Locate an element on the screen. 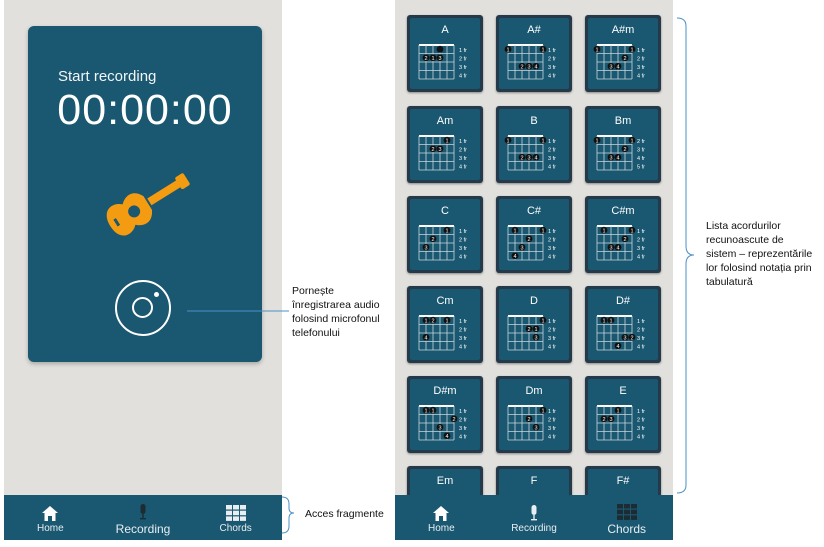 The image size is (824, 547). chord-tile-body: D# 1 fr 2 fr 3 fr 4 fr 1 1 2 3 4 is located at coordinates (623, 324).